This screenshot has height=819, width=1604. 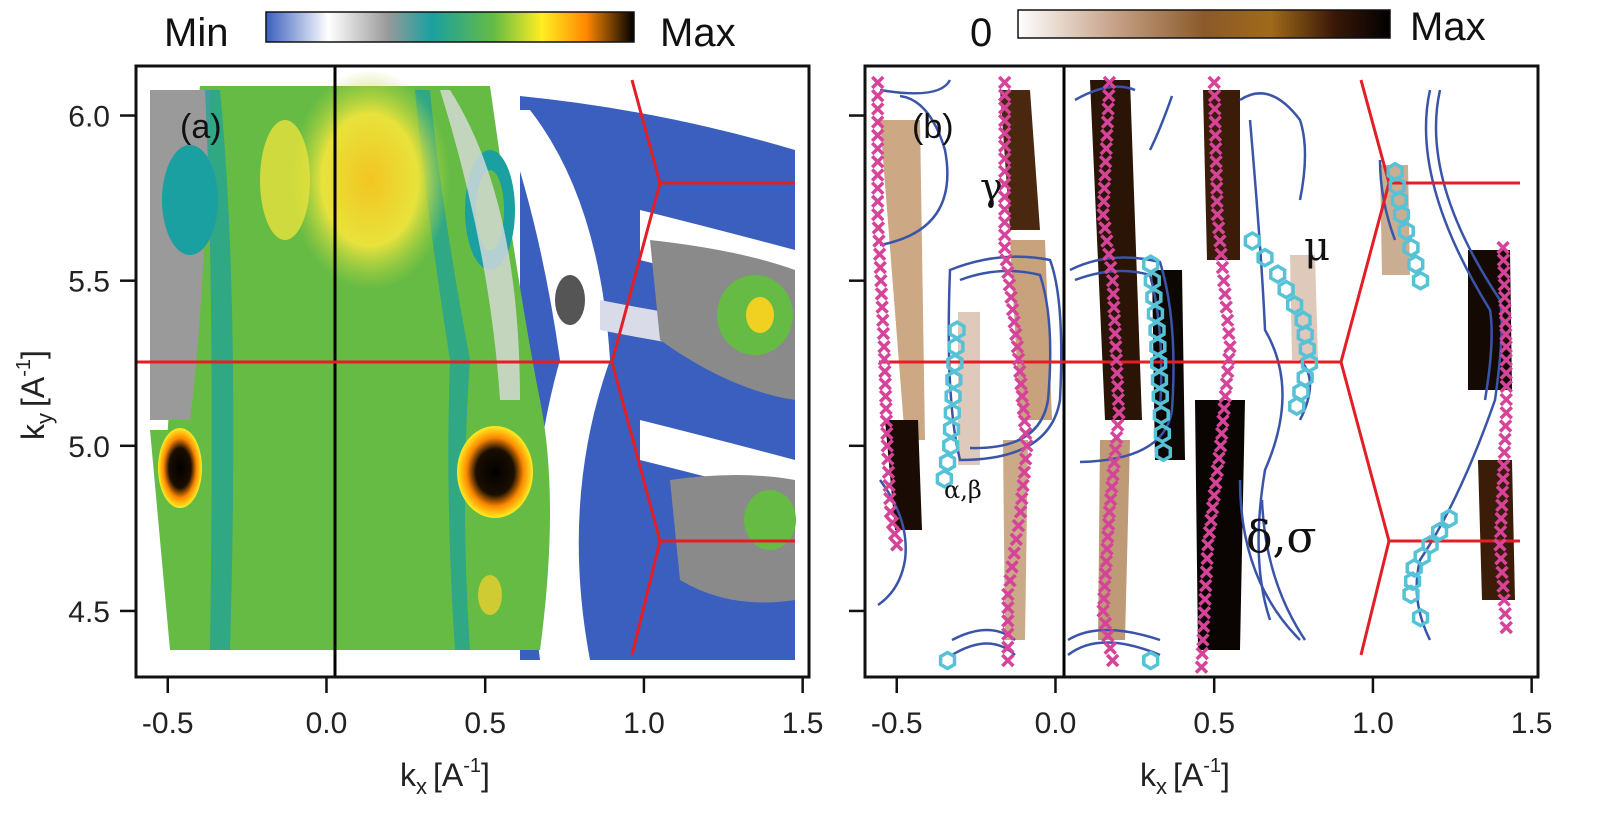 I want to click on y-tick-label: 5.0, so click(x=89, y=447).